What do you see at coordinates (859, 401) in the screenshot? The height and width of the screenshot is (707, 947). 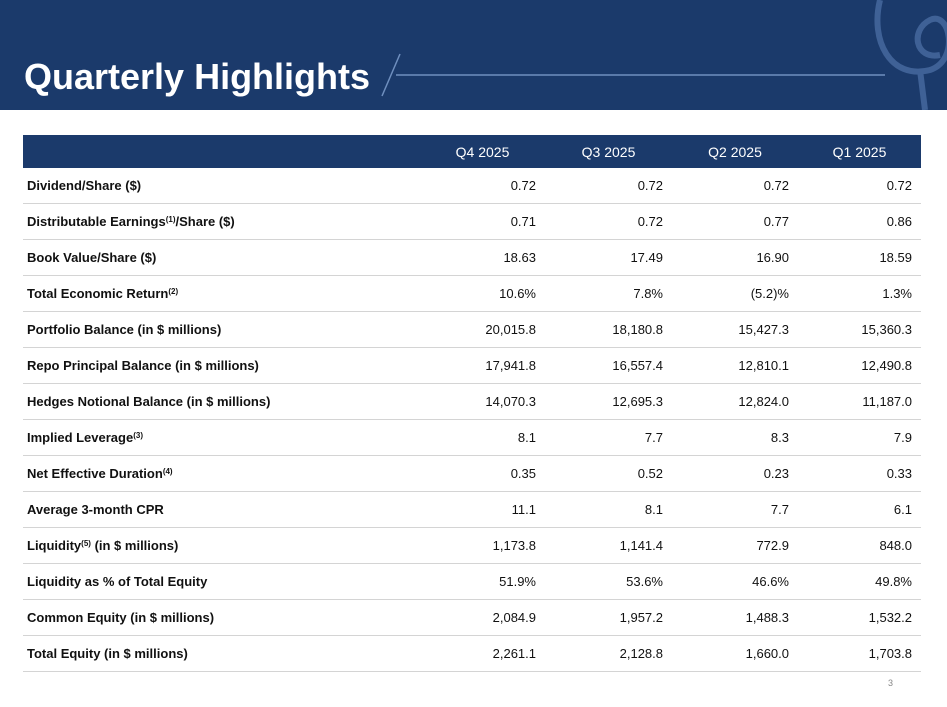 I see `value-cell: 11,187.0` at bounding box center [859, 401].